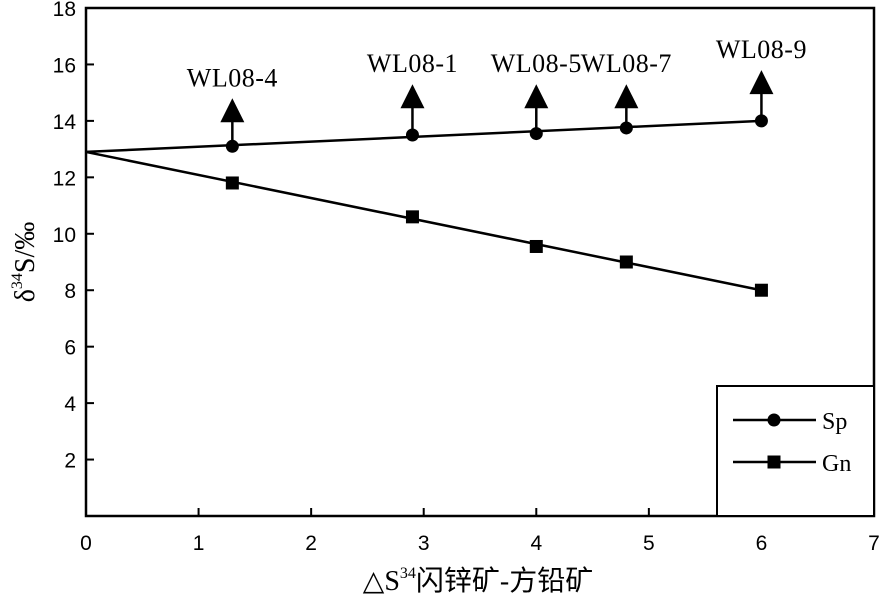  I want to click on fit-line-sp, so click(423, 136).